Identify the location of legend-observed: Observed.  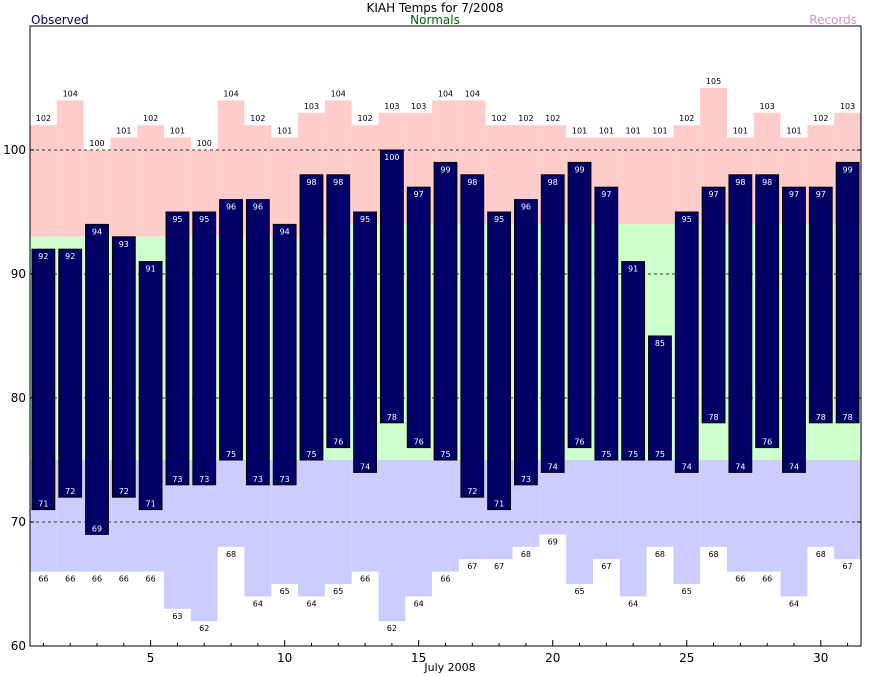
(60, 20).